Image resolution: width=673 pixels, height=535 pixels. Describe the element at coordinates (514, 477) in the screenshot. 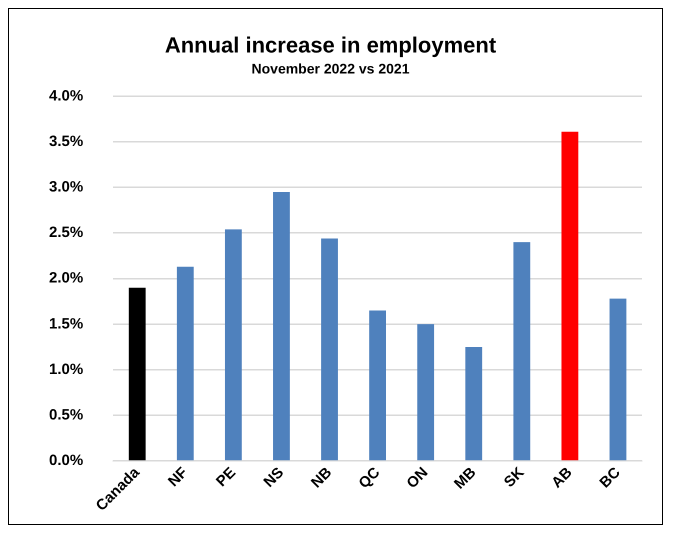

I see `x-tick-label: SK` at that location.